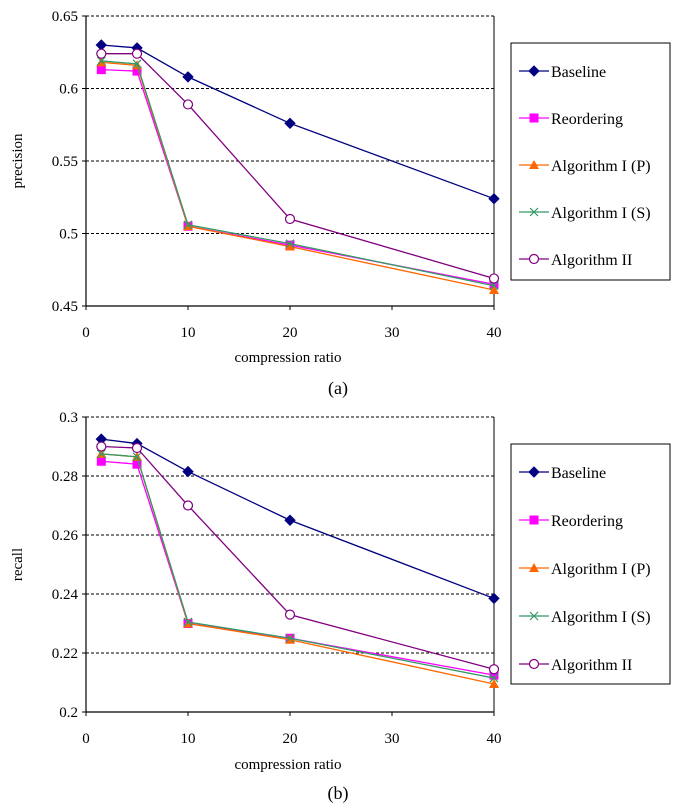 Image resolution: width=676 pixels, height=807 pixels. What do you see at coordinates (68, 713) in the screenshot?
I see `y-tick-label: 0.2` at bounding box center [68, 713].